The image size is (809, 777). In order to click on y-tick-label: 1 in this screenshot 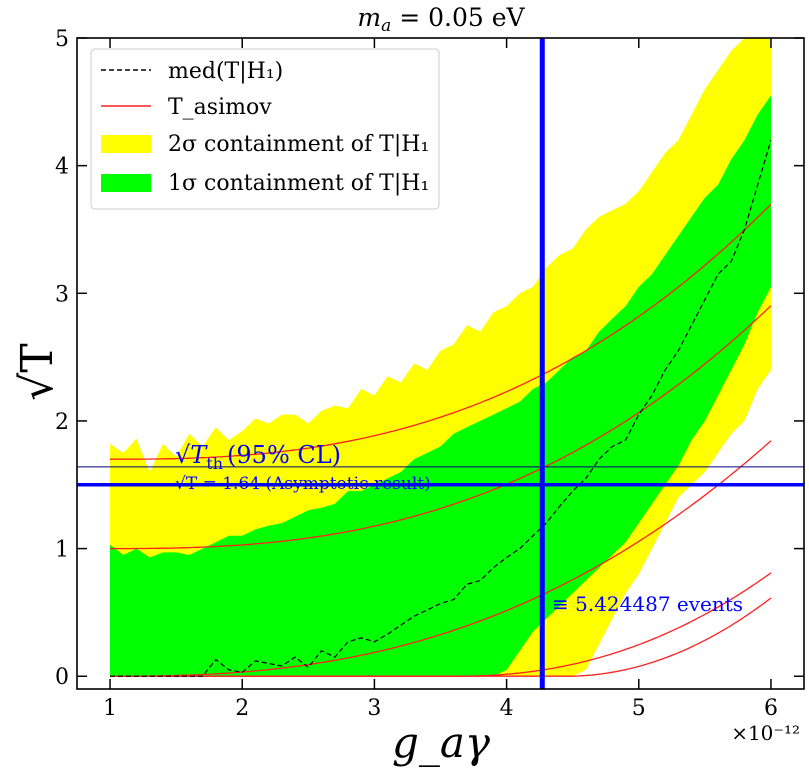, I will do `click(62, 550)`.